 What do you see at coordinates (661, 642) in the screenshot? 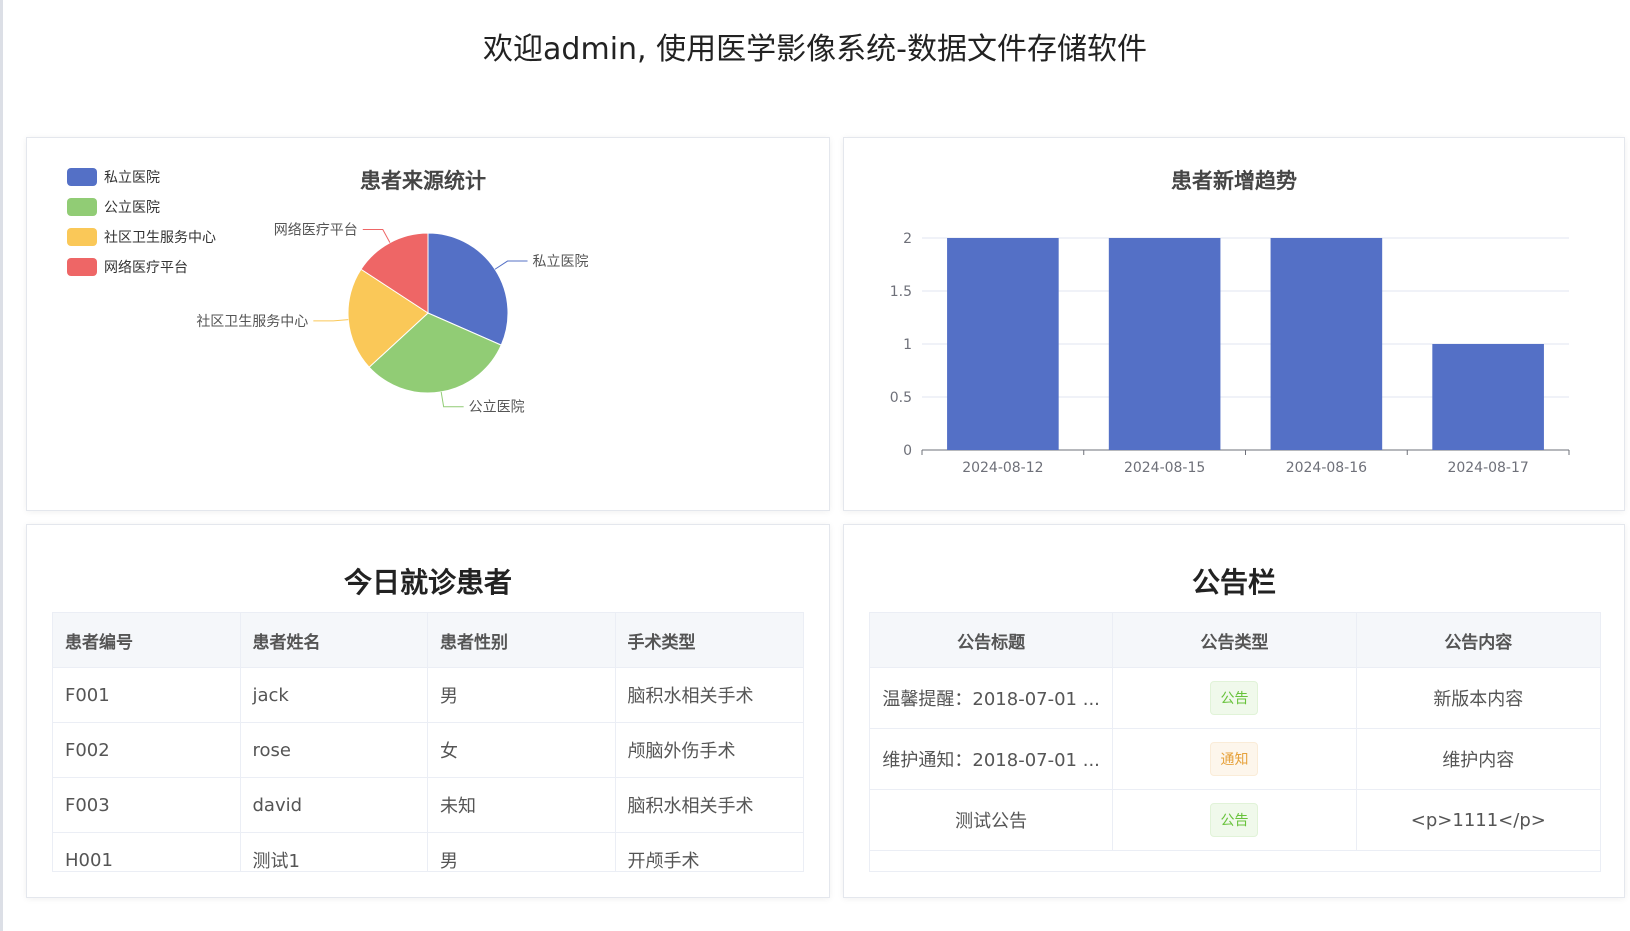
I see `column-header-surgery: 手术类型` at bounding box center [661, 642].